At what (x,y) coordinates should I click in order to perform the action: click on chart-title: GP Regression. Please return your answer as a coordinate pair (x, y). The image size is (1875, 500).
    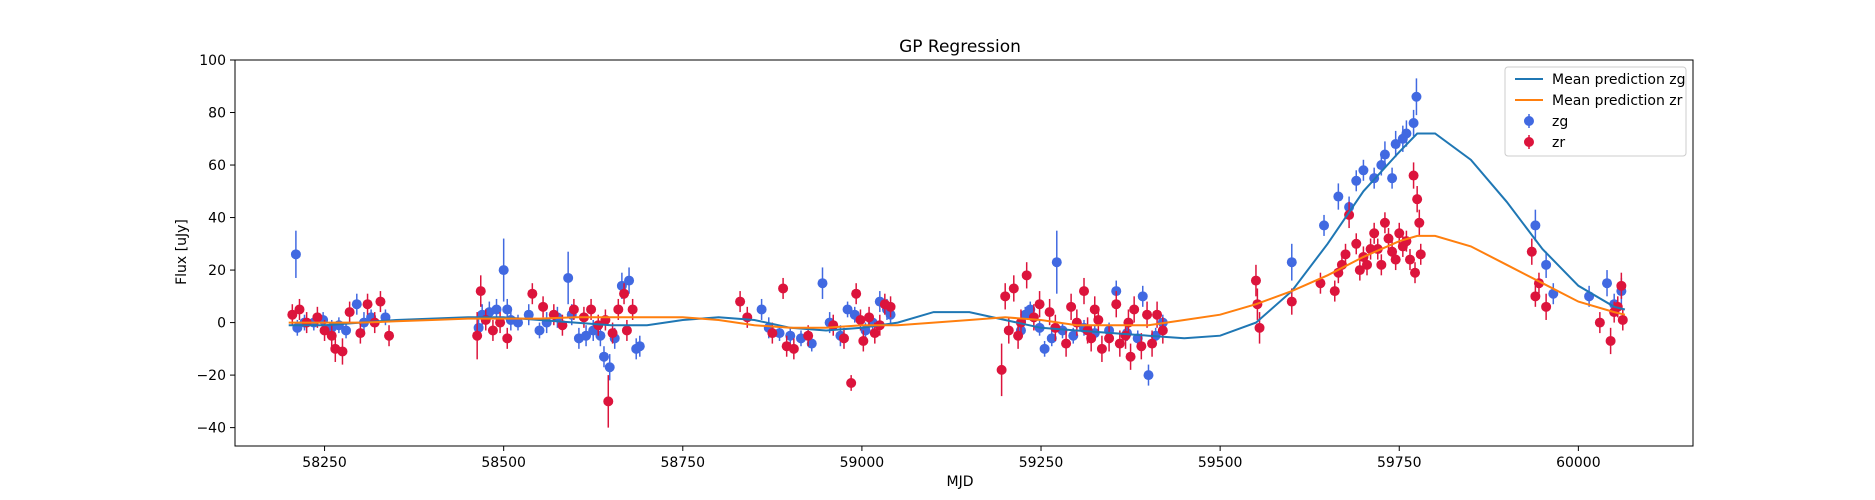
    Looking at the image, I should click on (960, 47).